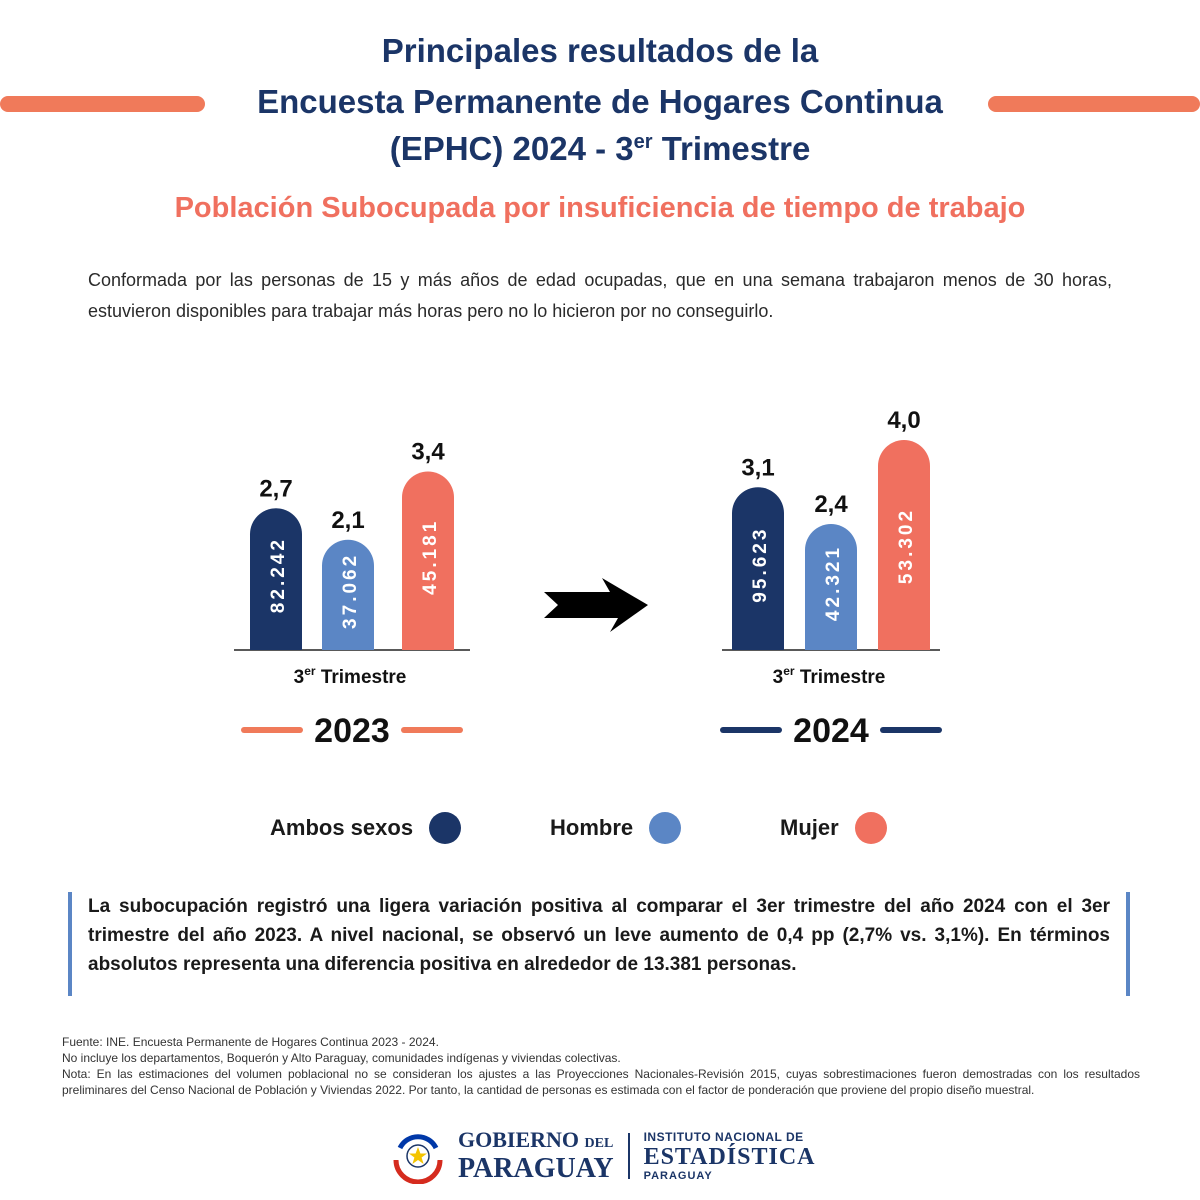 The height and width of the screenshot is (1200, 1200). What do you see at coordinates (600, 101) in the screenshot?
I see `page-title-line2: Encuesta Permanente de Hogares Continua` at bounding box center [600, 101].